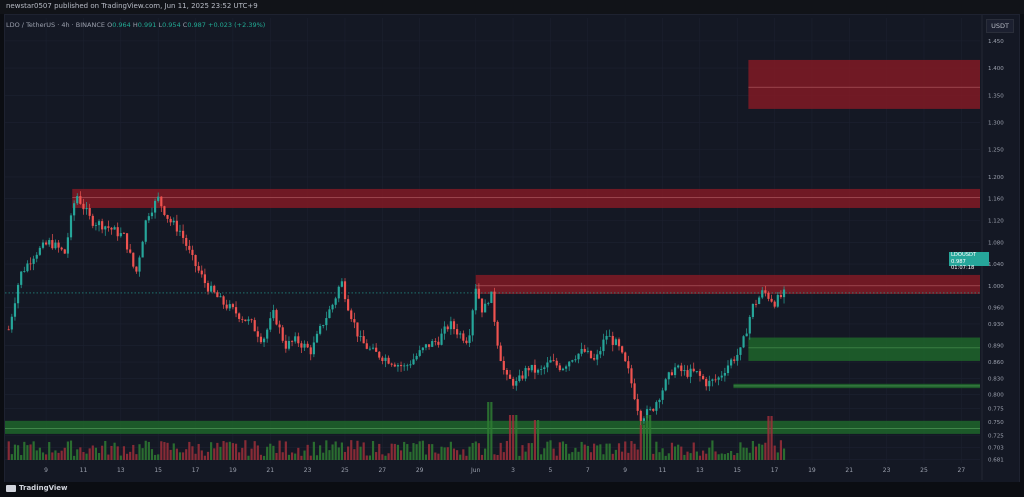 The height and width of the screenshot is (497, 1024). I want to click on legend-open: 0.964, so click(121, 25).